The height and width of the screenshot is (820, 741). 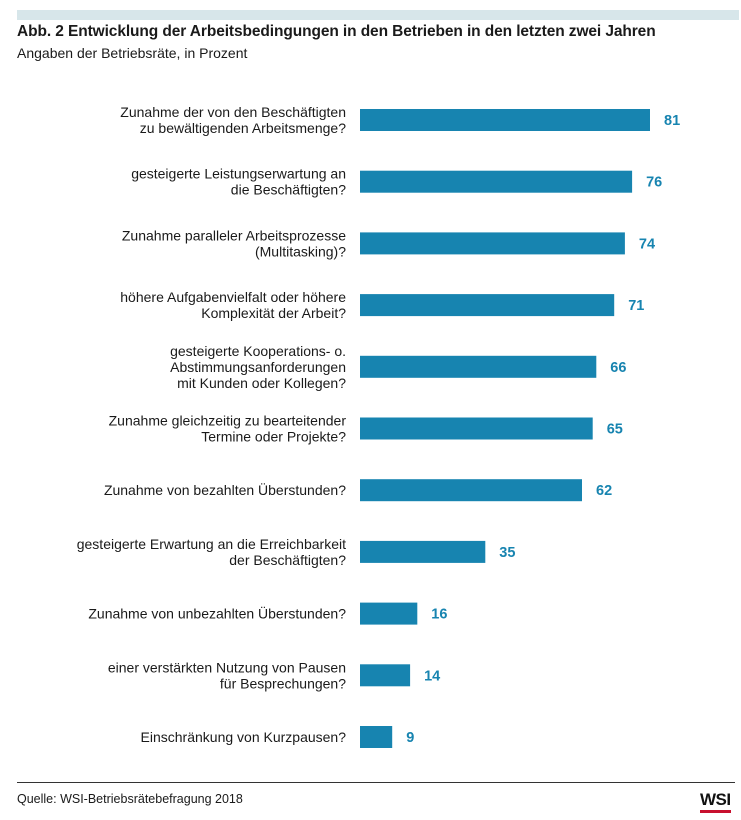 I want to click on category-label-line: mit Kunden oder Kollegen?, so click(x=261, y=383).